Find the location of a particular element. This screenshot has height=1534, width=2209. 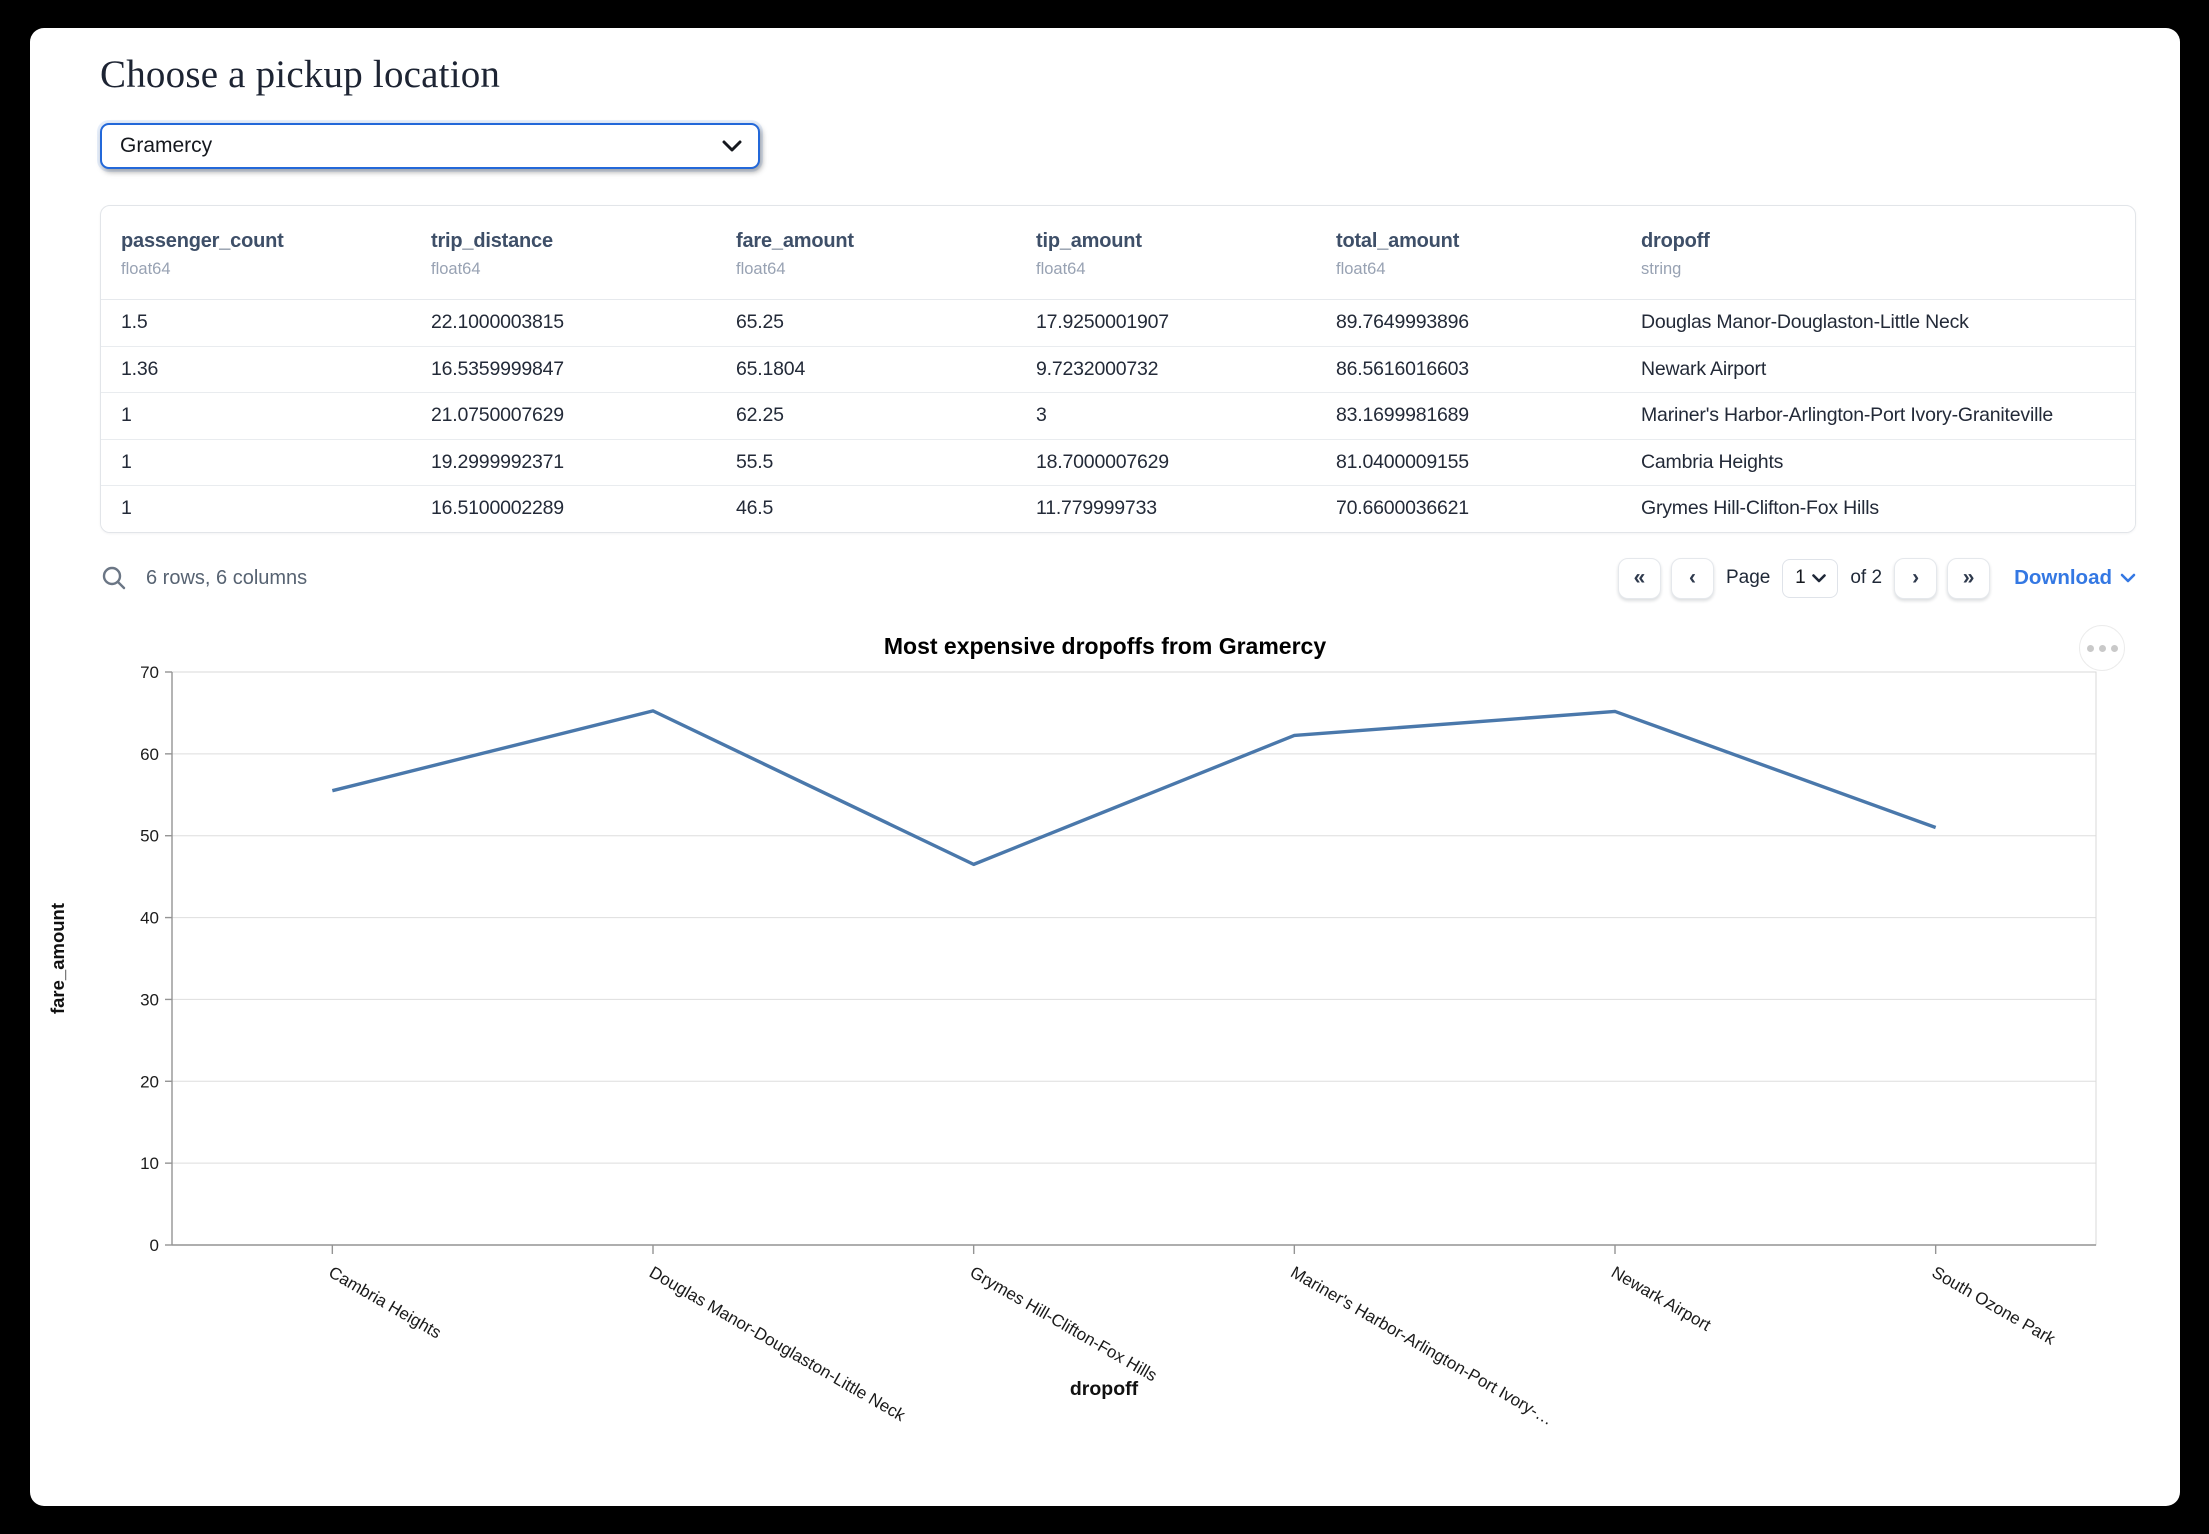

chart-title: Most expensive dropoffs from Gramercy is located at coordinates (1105, 646).